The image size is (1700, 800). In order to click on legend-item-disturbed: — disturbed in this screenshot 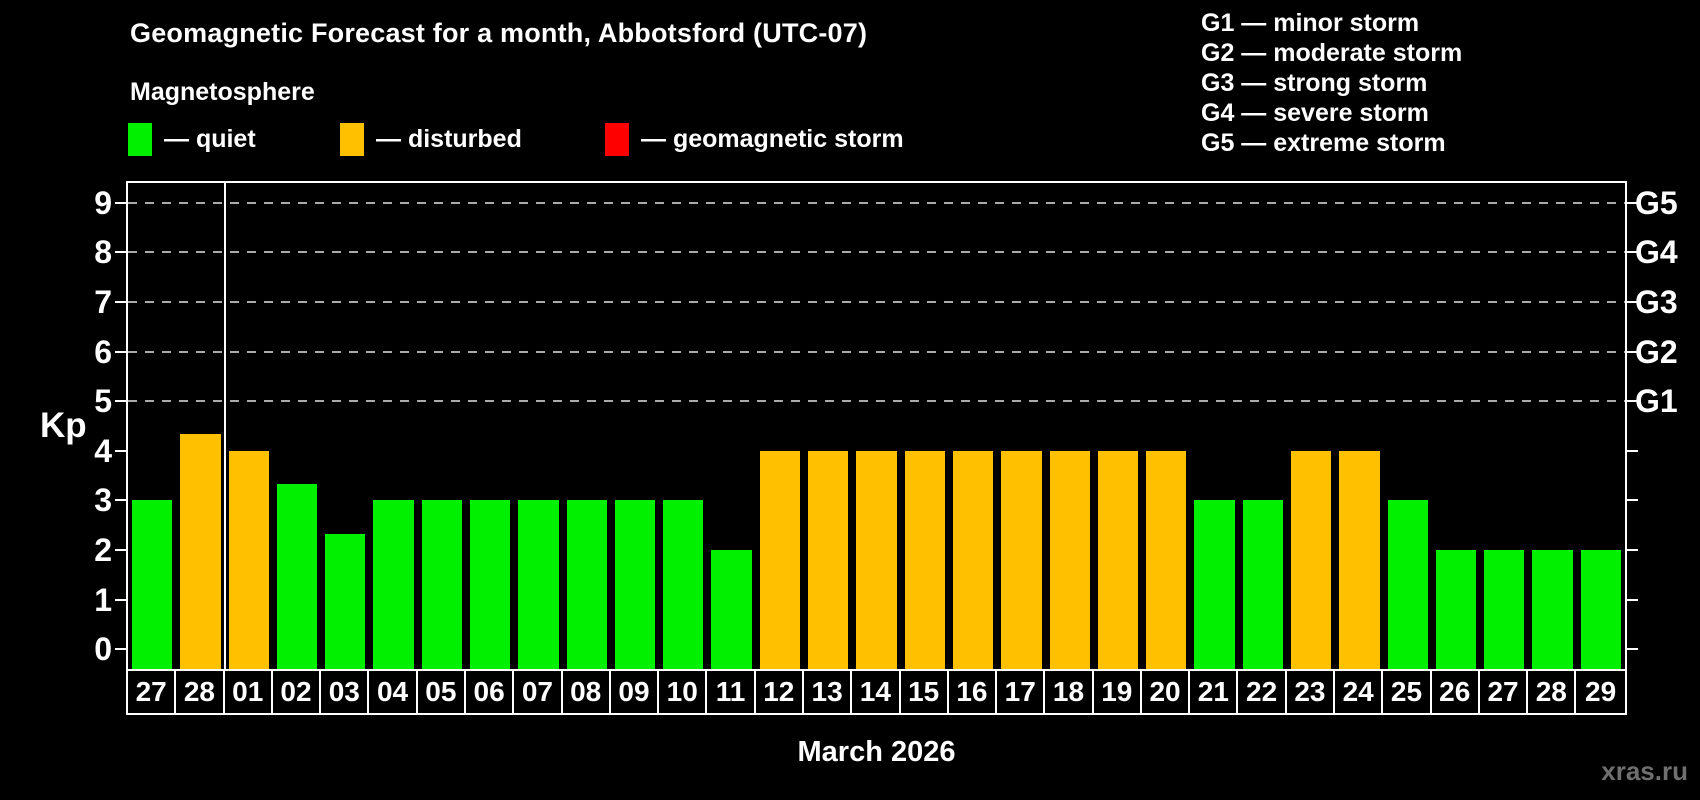, I will do `click(431, 139)`.